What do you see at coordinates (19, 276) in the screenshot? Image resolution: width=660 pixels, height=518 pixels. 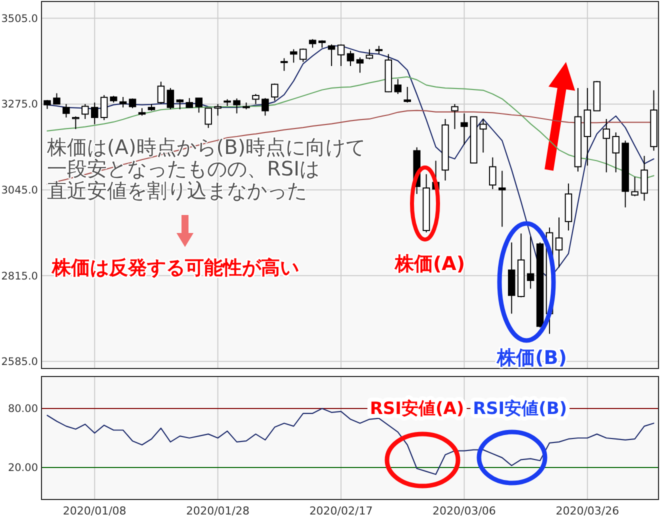 I see `y-tick-label: 2815.0` at bounding box center [19, 276].